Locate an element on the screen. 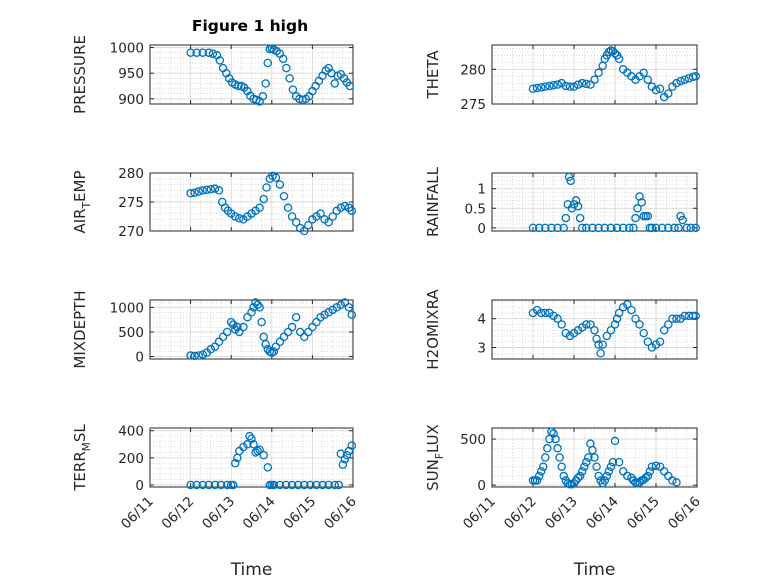  y-tick-label: 270 is located at coordinates (131, 232).